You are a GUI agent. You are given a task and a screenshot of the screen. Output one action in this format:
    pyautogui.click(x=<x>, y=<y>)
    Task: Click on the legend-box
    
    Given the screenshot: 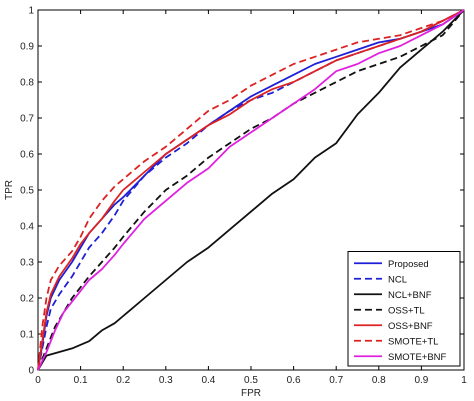 What is the action you would take?
    pyautogui.click(x=404, y=309)
    